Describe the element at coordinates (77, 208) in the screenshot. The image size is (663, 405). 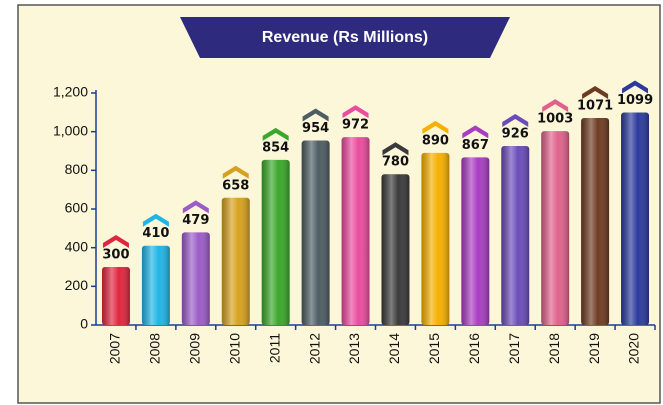
I see `y-tick-label: 600` at that location.